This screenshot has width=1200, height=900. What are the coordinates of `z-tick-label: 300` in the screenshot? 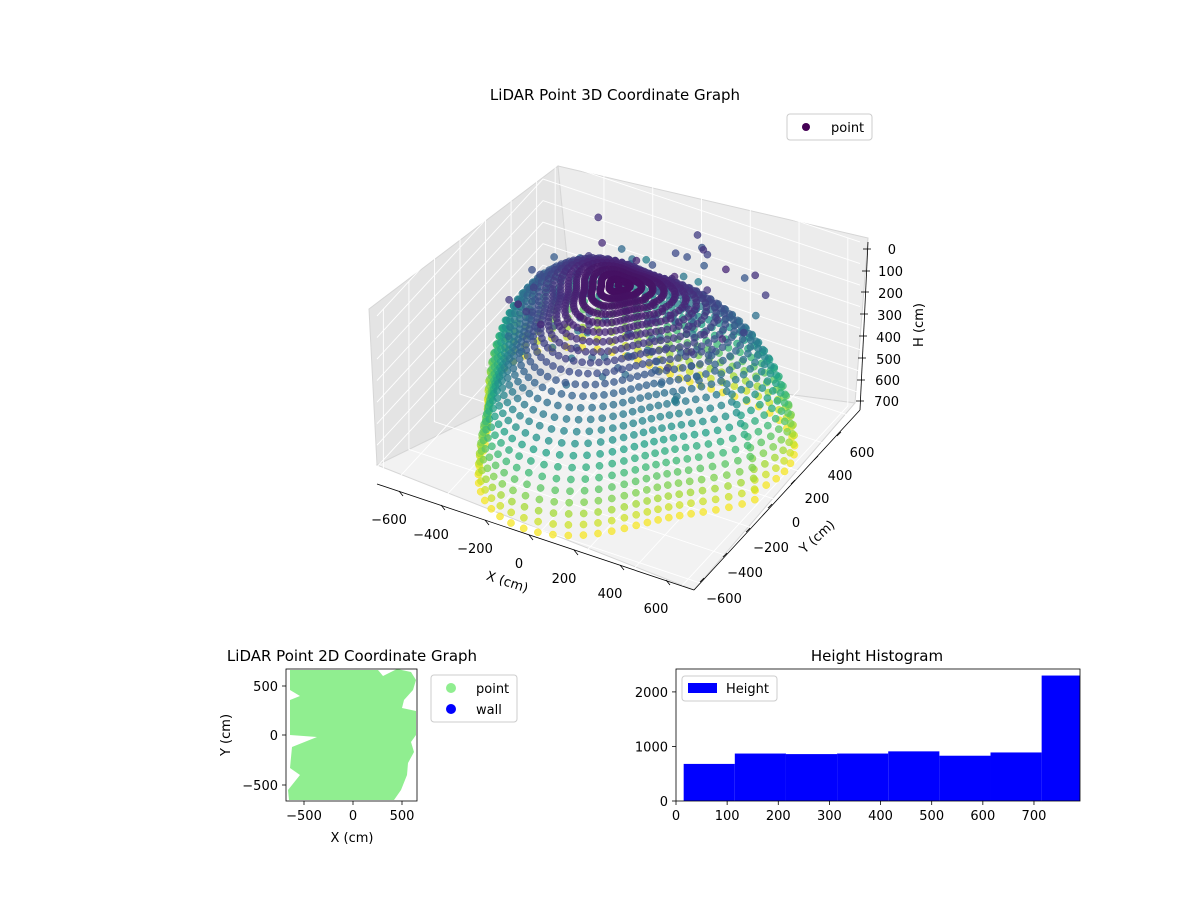 It's located at (889, 316).